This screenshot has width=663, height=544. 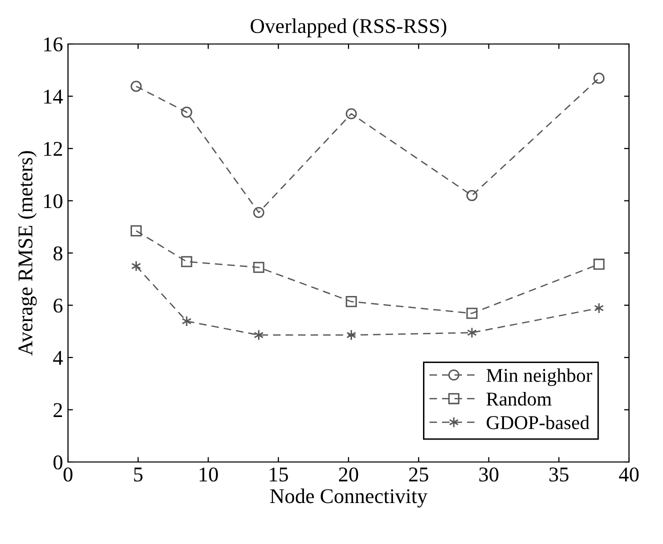 I want to click on x-tick-label: 5, so click(x=138, y=475).